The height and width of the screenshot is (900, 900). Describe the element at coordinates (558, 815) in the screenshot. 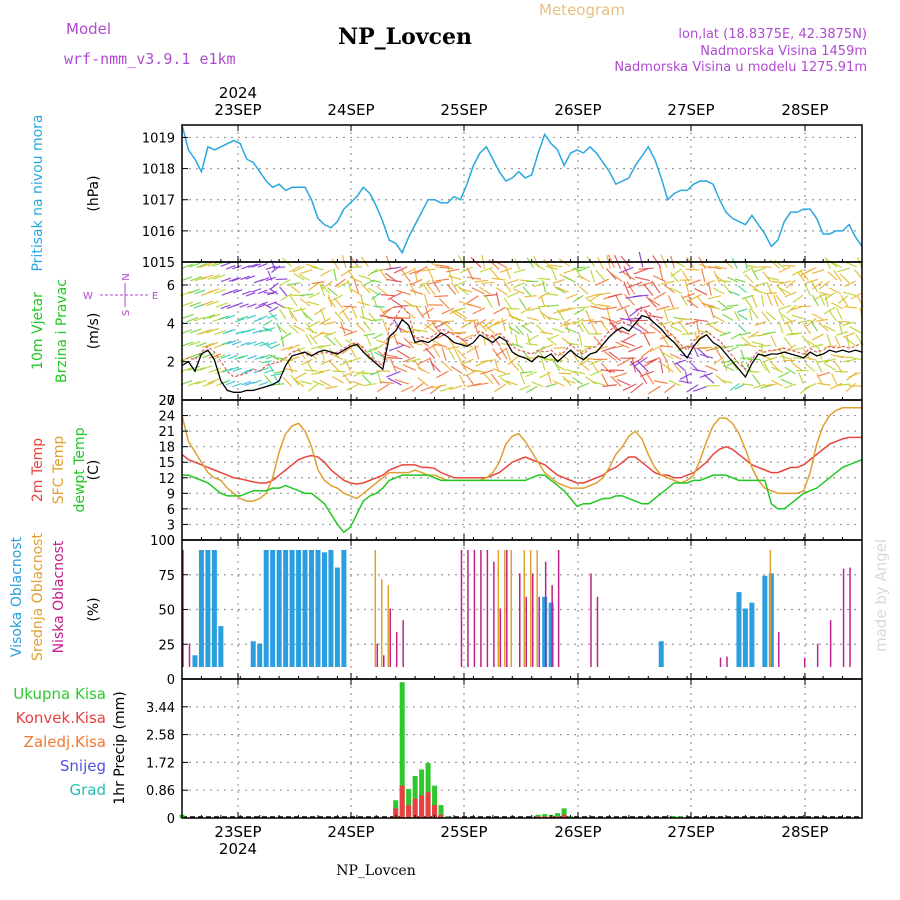

I see `total-precip-bar` at that location.